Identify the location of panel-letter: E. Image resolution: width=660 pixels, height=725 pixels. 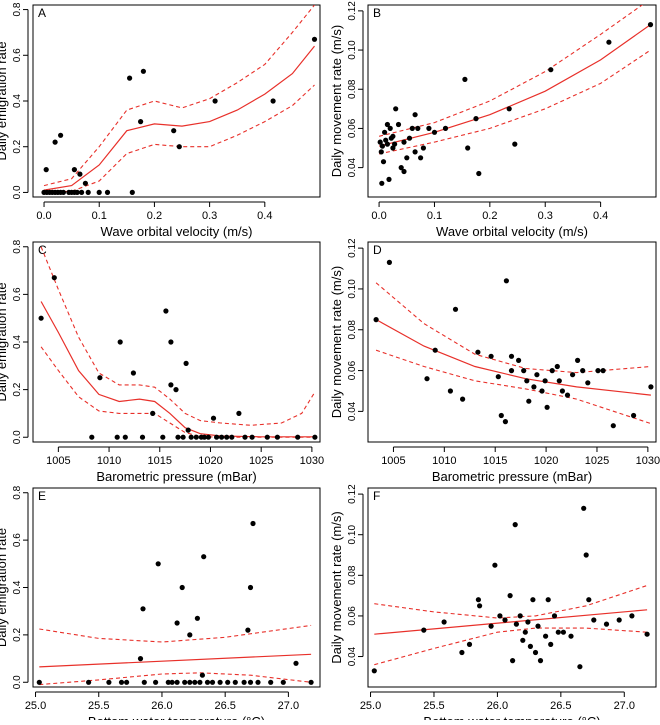
(42, 496).